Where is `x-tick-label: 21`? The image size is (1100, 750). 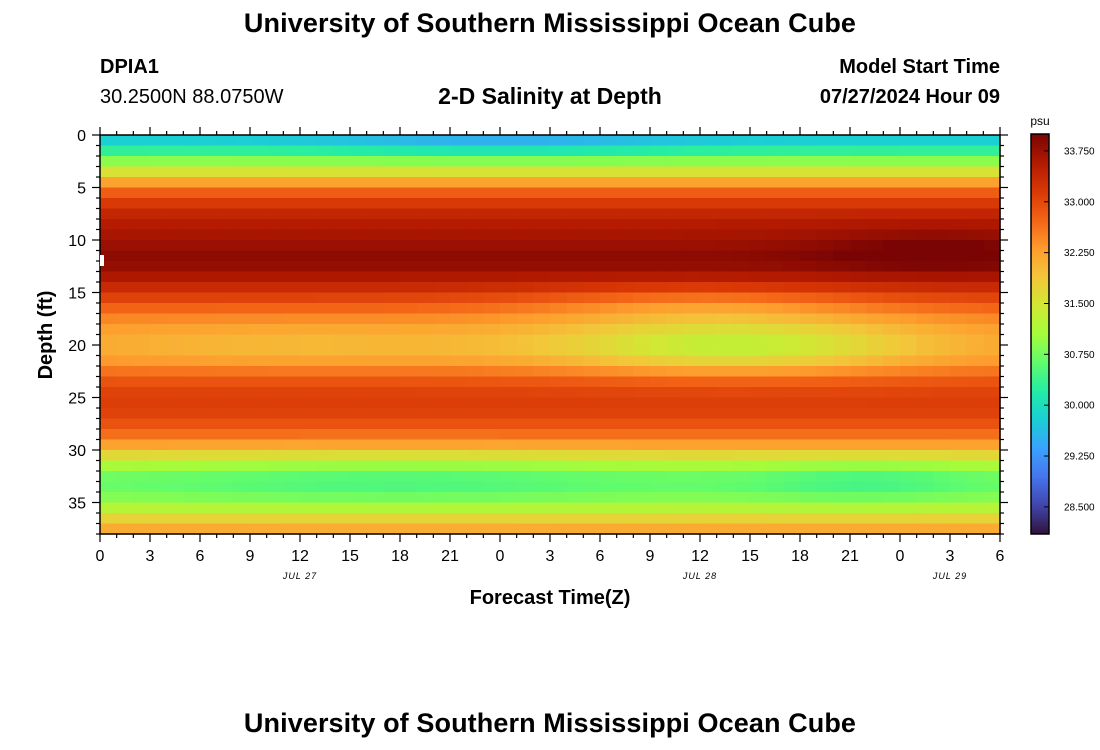
x-tick-label: 21 is located at coordinates (450, 556).